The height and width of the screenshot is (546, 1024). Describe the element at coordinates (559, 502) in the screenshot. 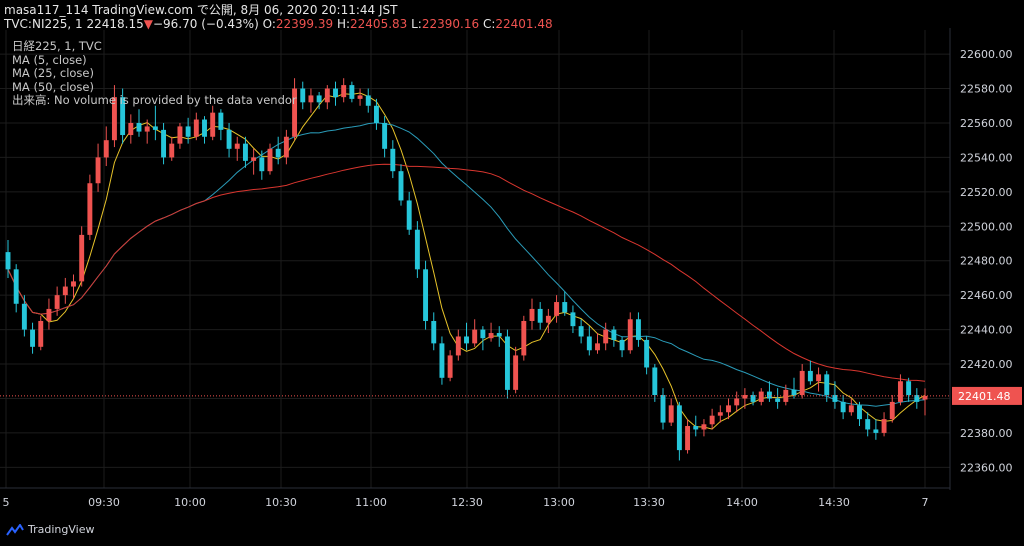

I see `x-tick-label: 13:00` at that location.